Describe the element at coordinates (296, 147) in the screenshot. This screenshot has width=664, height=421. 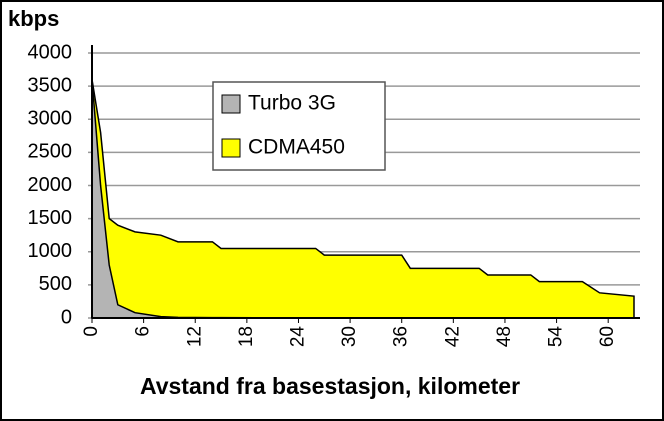
I see `legend-label: CDMA450` at that location.